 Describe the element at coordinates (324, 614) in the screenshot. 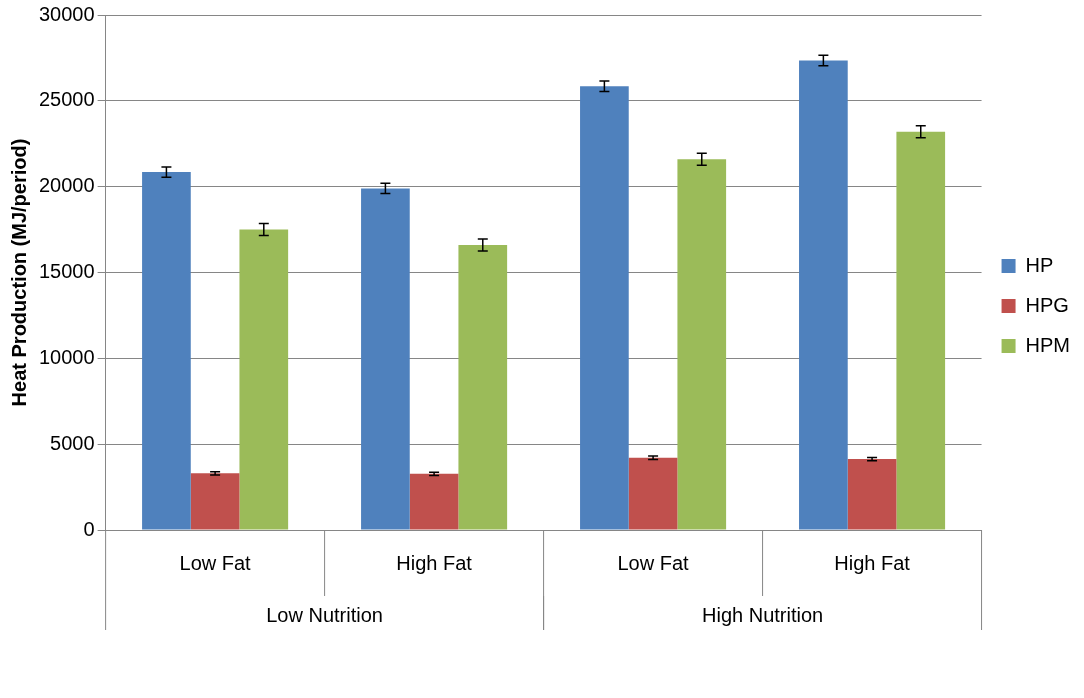

I see `text: Low Nutrition` at that location.